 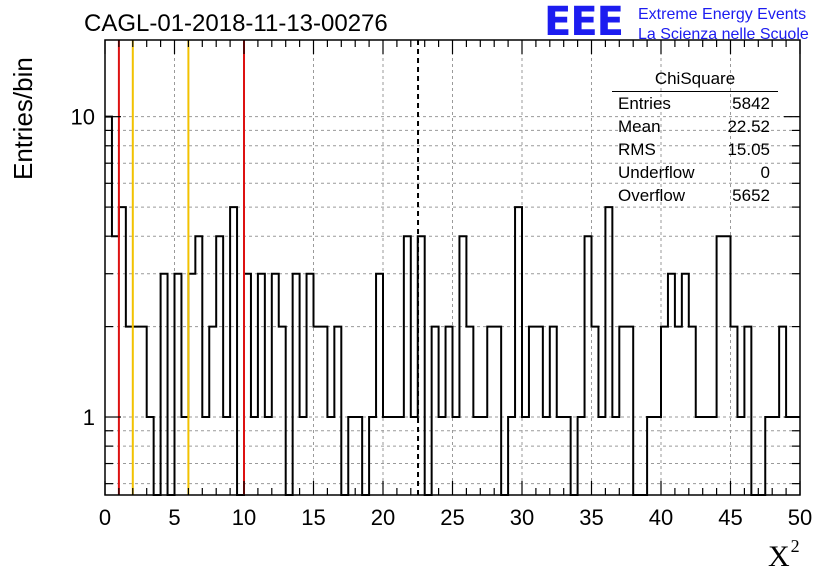 What do you see at coordinates (800, 517) in the screenshot?
I see `x-tick-label: 50` at bounding box center [800, 517].